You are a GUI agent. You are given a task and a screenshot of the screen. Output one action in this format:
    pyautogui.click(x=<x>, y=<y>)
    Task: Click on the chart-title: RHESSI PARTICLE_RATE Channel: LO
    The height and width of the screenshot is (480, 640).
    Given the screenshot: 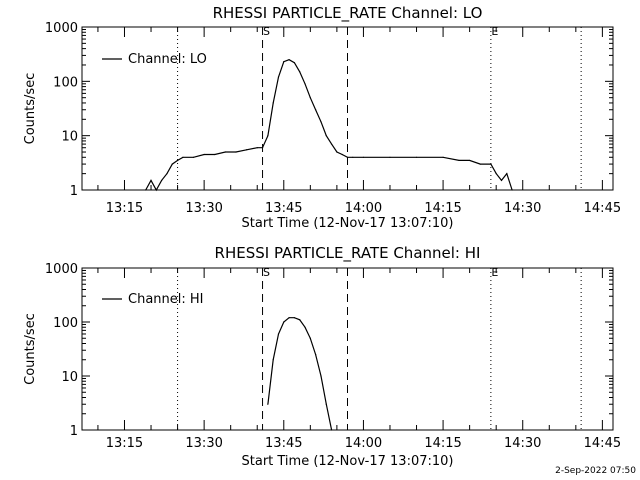 What is the action you would take?
    pyautogui.click(x=348, y=13)
    